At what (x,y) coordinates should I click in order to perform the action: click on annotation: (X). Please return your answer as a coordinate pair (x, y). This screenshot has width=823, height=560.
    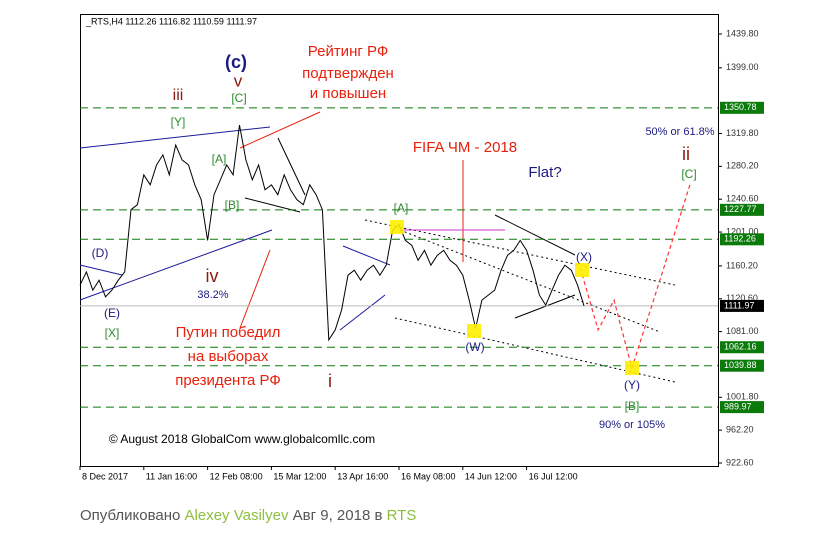
    Looking at the image, I should click on (584, 257).